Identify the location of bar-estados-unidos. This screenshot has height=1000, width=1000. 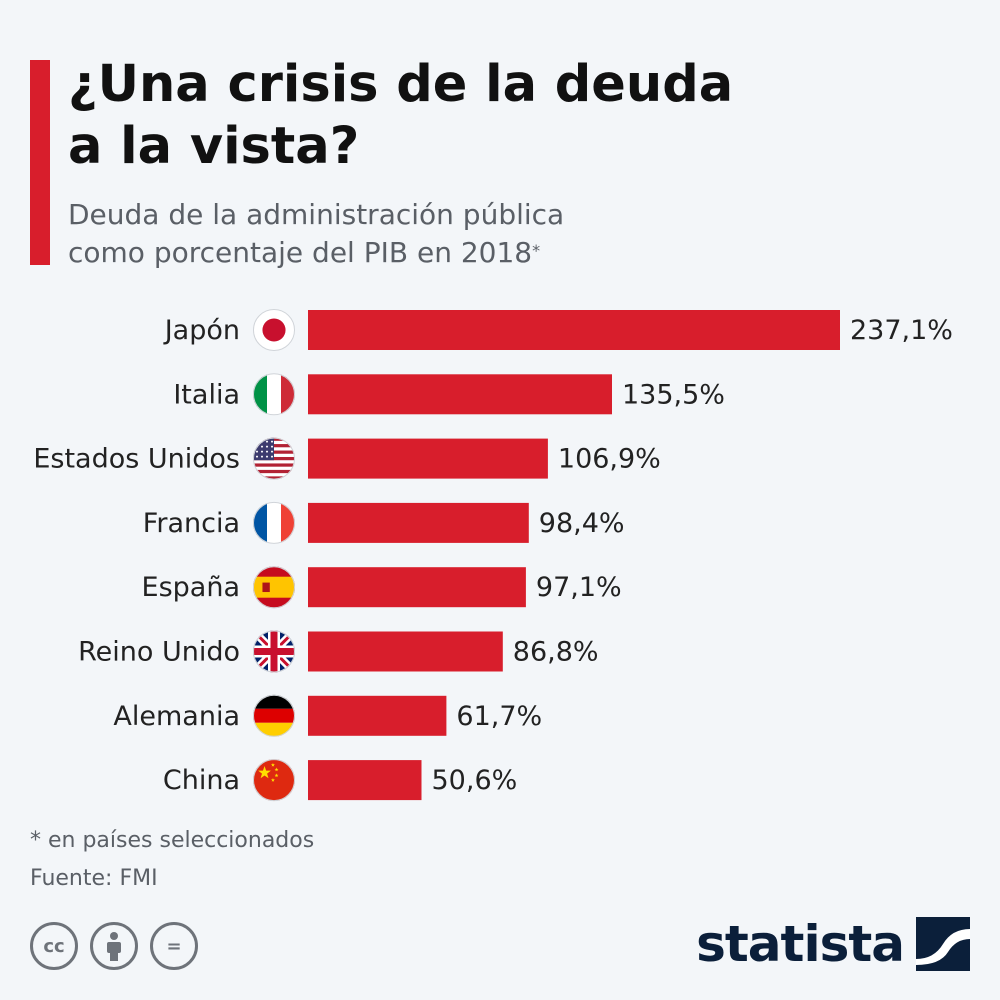
(428, 458).